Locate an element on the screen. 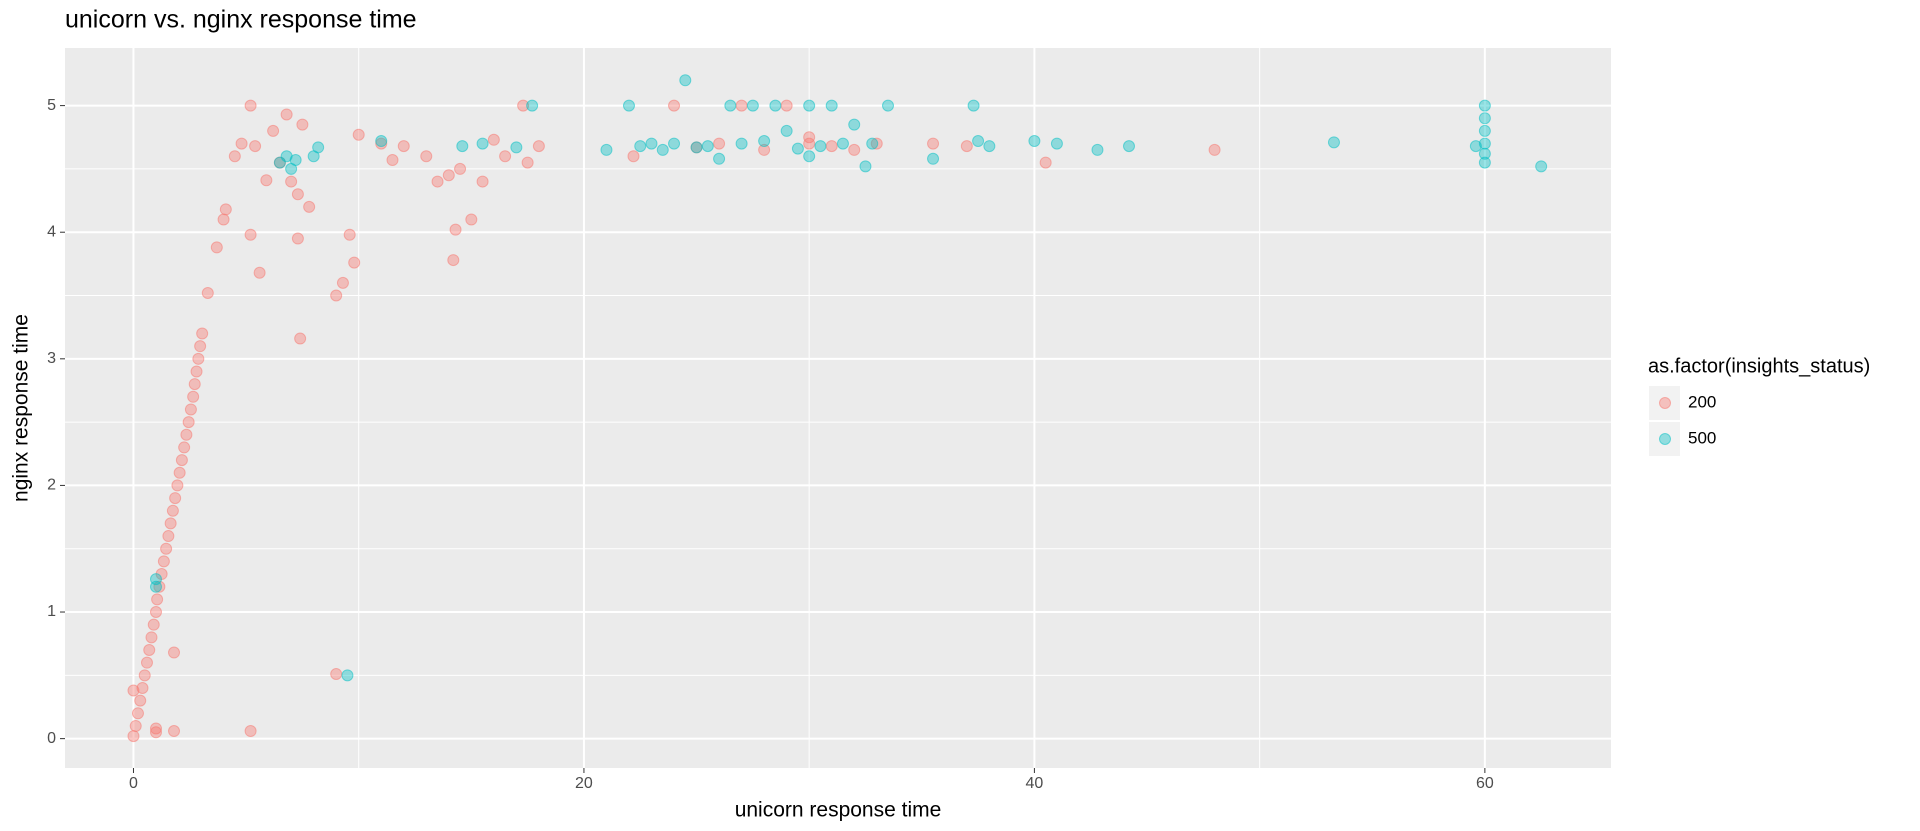 This screenshot has height=831, width=1920. legend-symbol is located at coordinates (1665, 403).